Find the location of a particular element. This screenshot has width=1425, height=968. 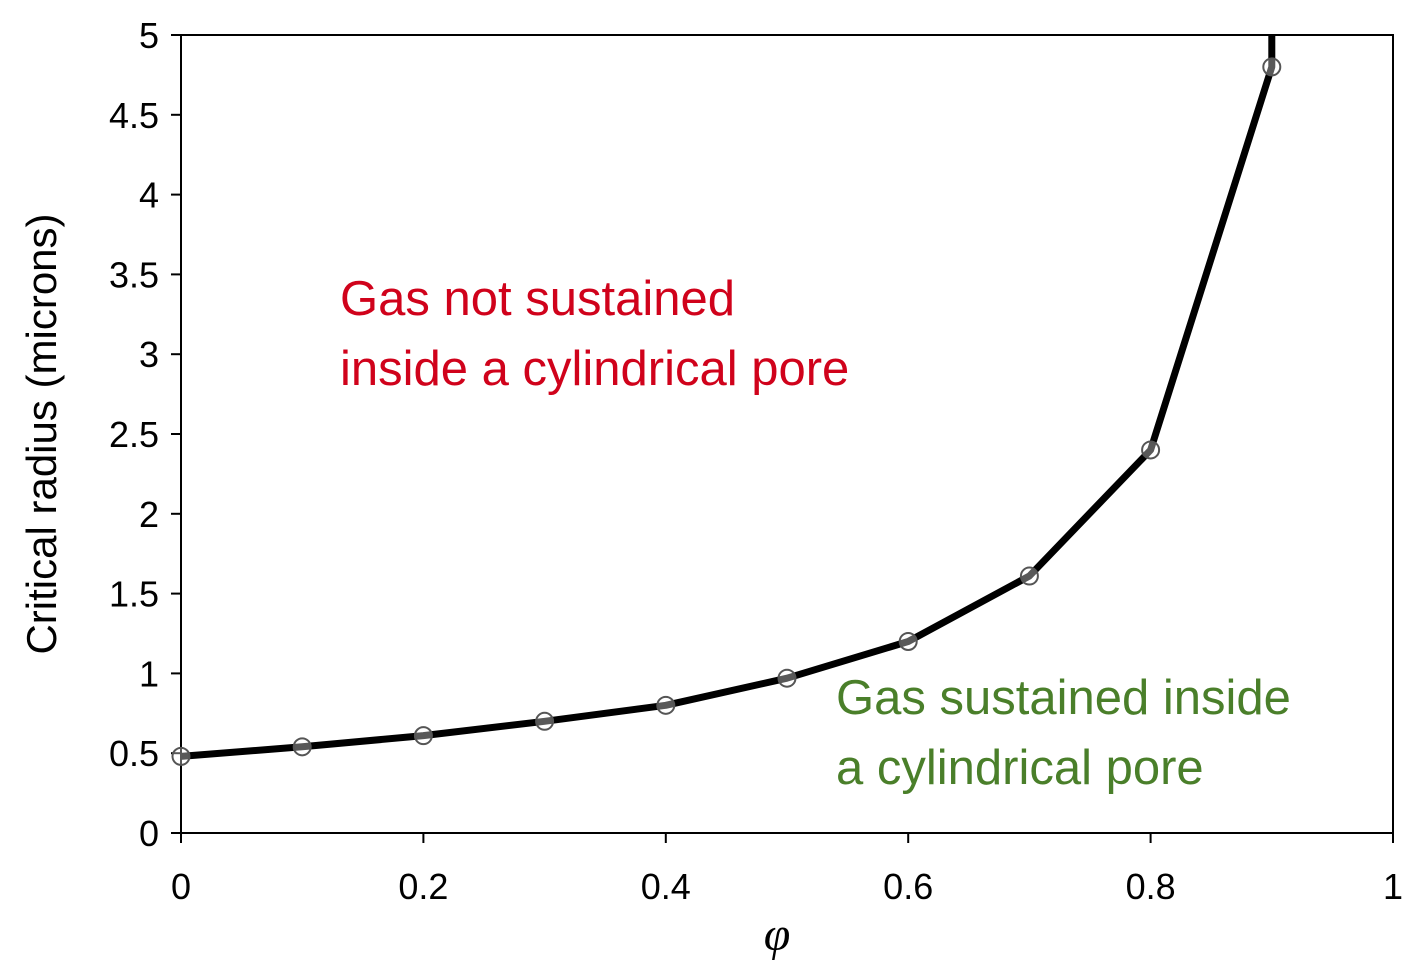

y-tick-label: 1.5 is located at coordinates (134, 594).